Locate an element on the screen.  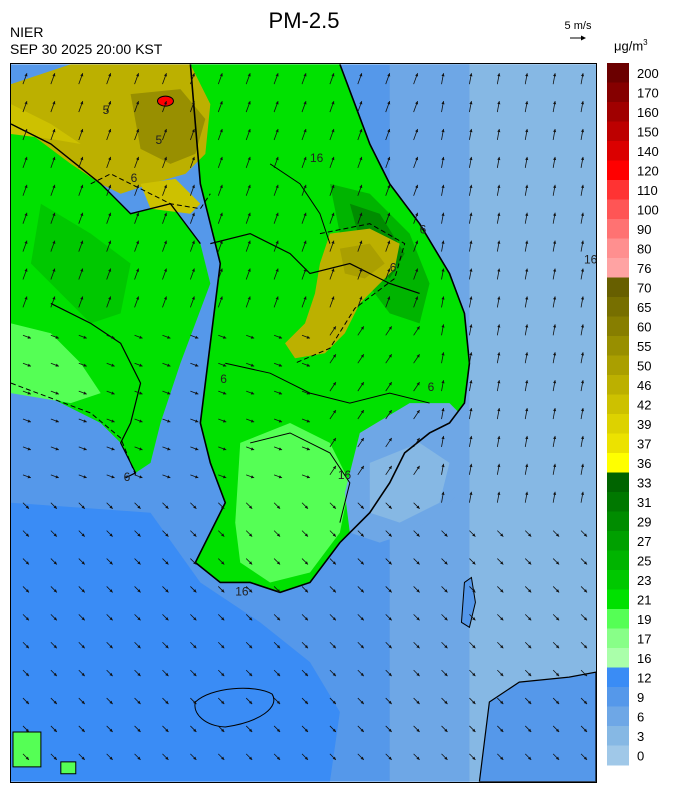
legend-label-76: 76 is located at coordinates (644, 268).